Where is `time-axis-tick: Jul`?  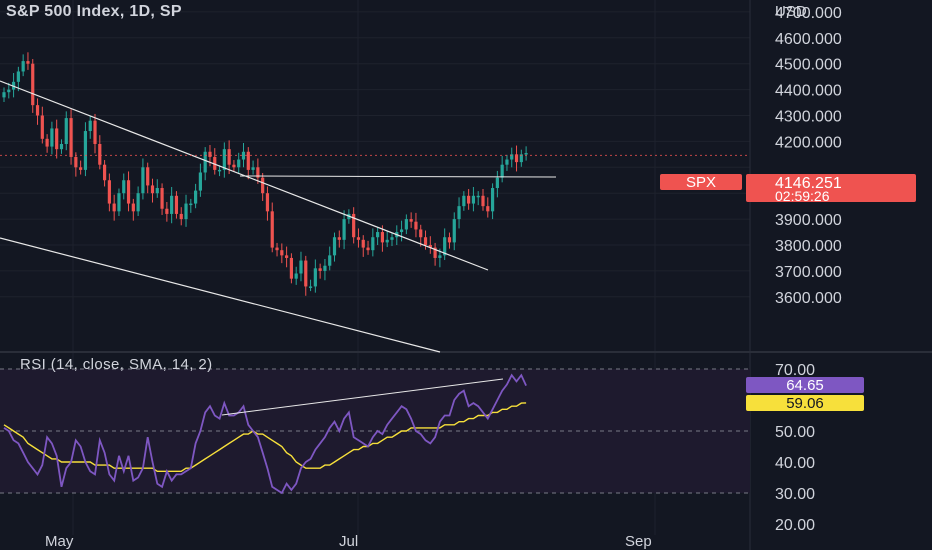
time-axis-tick: Jul is located at coordinates (348, 541).